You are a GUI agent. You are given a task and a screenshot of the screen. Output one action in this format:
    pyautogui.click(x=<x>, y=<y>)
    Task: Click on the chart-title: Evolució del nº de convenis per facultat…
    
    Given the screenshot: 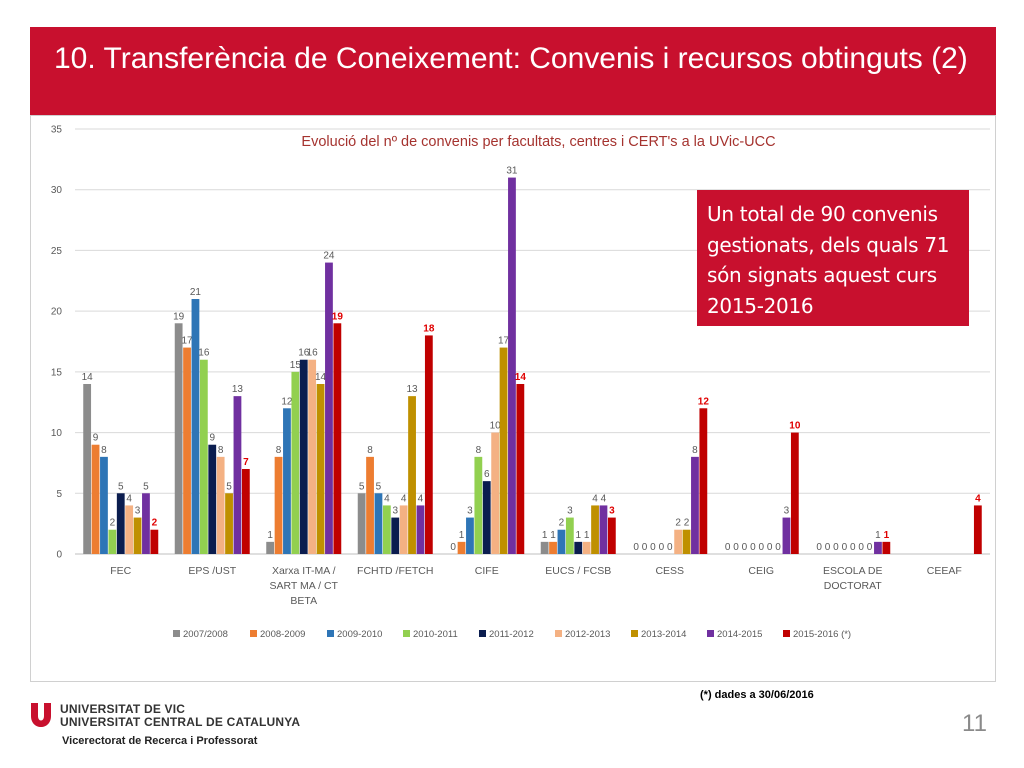 What is the action you would take?
    pyautogui.click(x=538, y=142)
    